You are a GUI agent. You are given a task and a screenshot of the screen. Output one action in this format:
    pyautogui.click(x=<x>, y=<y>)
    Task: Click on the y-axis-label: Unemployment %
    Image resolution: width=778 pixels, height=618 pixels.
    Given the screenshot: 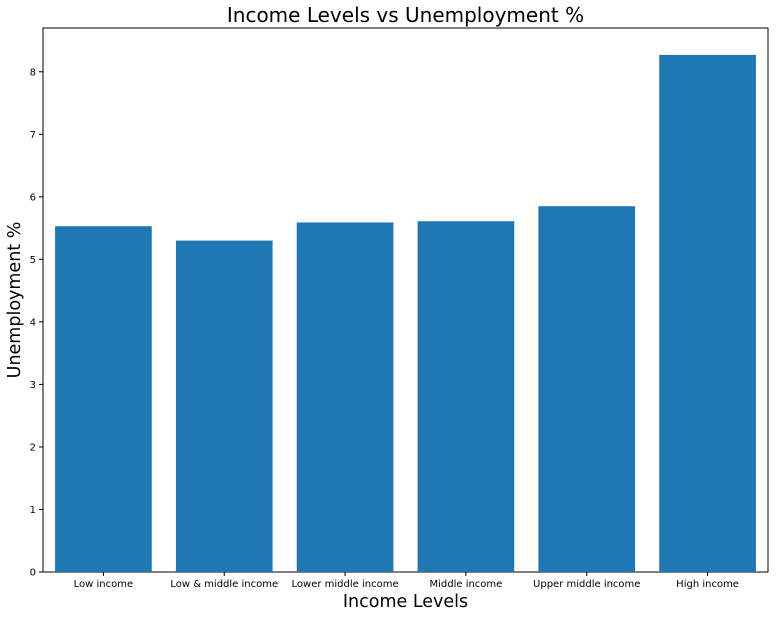 What is the action you would take?
    pyautogui.click(x=15, y=300)
    